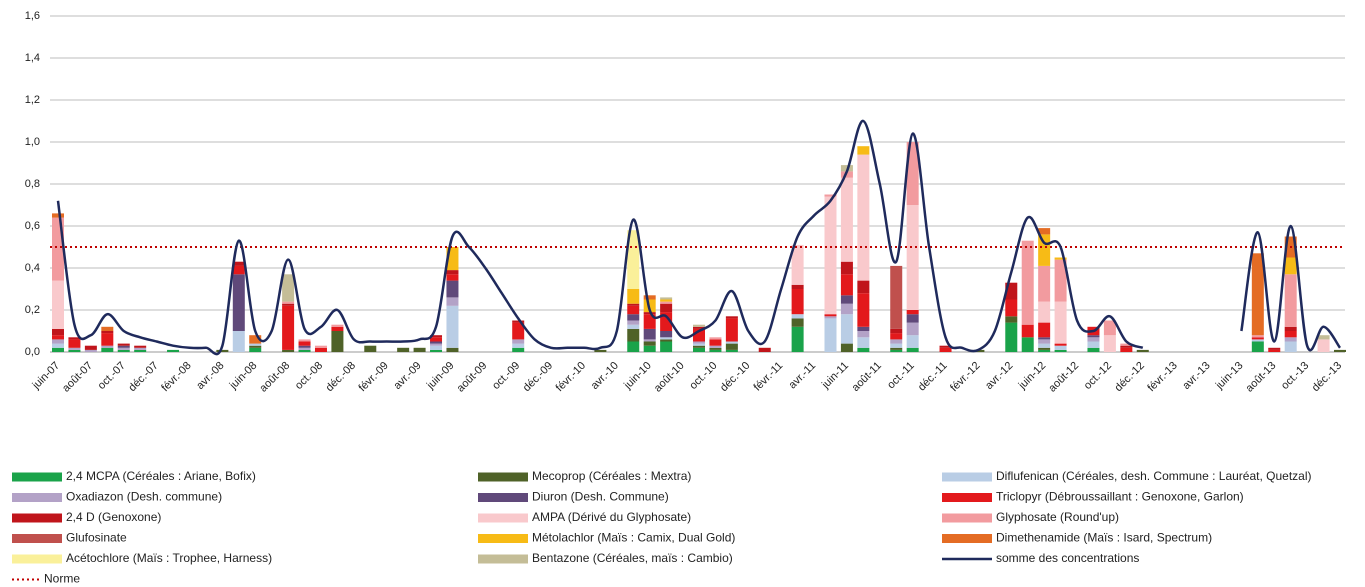 Image resolution: width=1365 pixels, height=587 pixels. I want to click on x-tick-label: oct.-09, so click(506, 376).